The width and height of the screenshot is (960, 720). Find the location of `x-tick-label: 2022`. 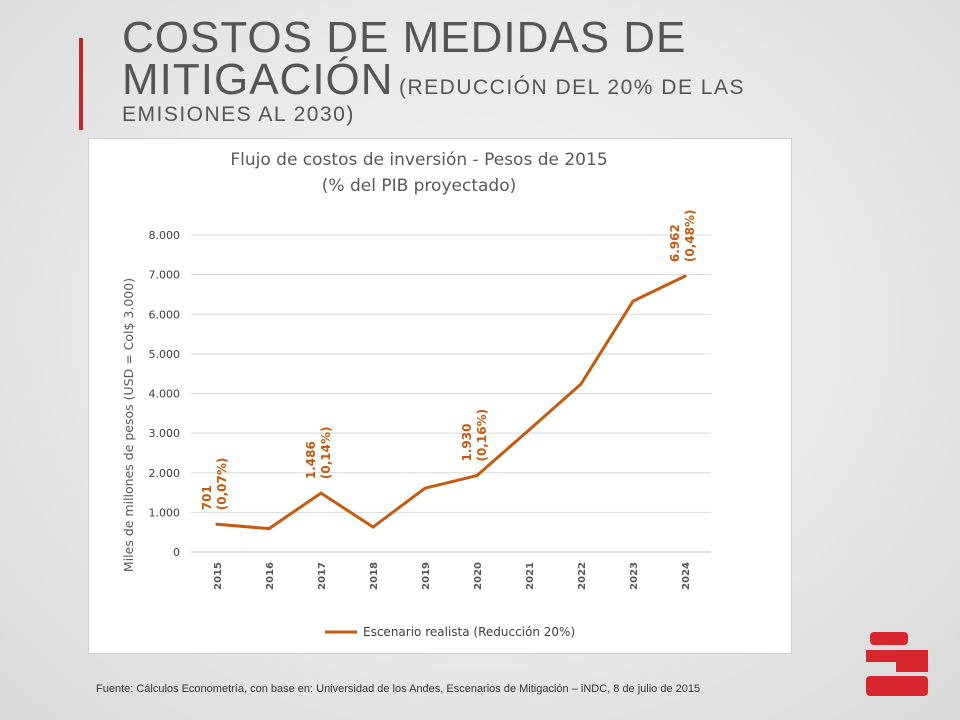

x-tick-label: 2022 is located at coordinates (582, 576).